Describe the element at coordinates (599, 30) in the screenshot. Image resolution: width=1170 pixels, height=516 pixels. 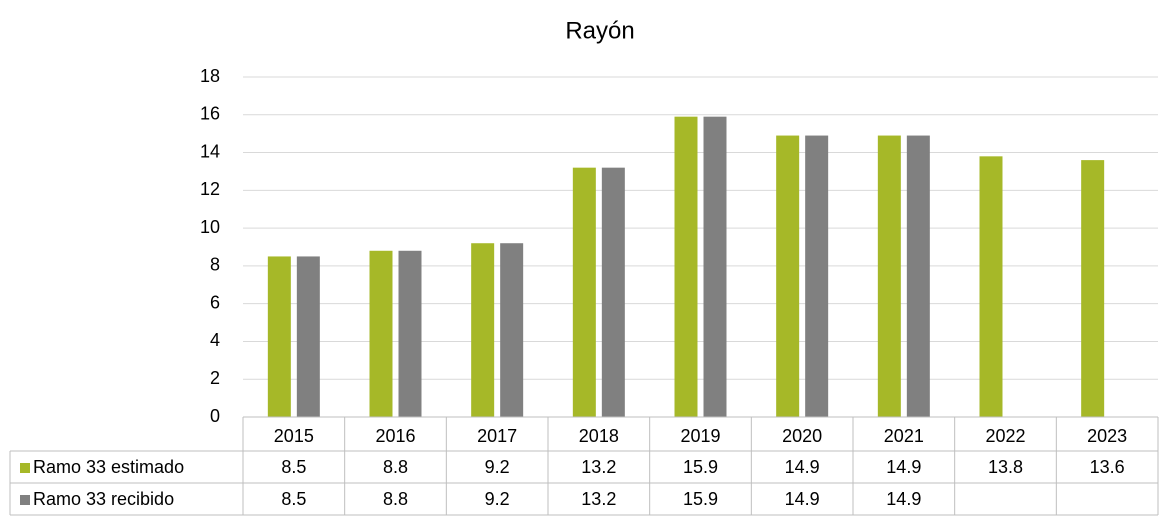
I see `chart-title: Rayón` at that location.